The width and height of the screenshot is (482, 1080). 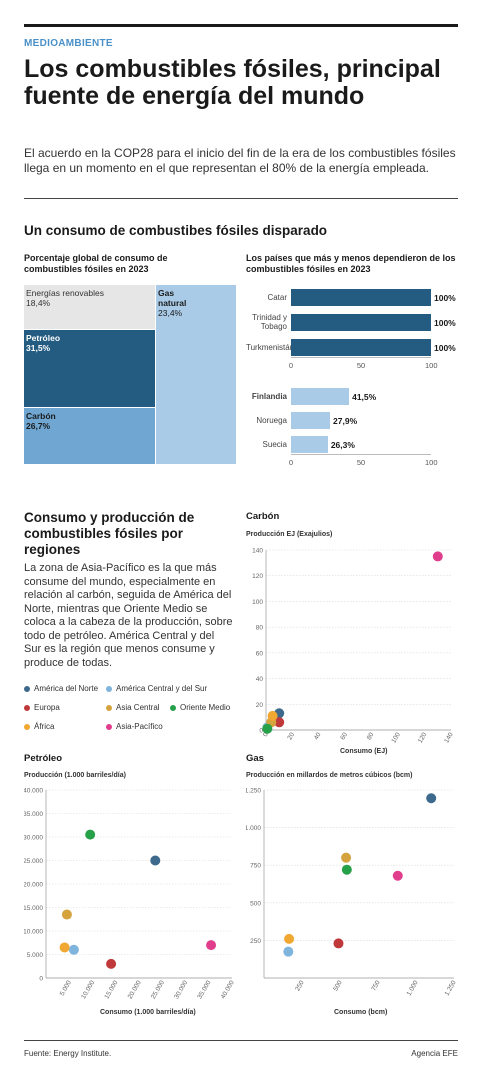 I want to click on y-tick-label: 40.000, so click(x=33, y=791).